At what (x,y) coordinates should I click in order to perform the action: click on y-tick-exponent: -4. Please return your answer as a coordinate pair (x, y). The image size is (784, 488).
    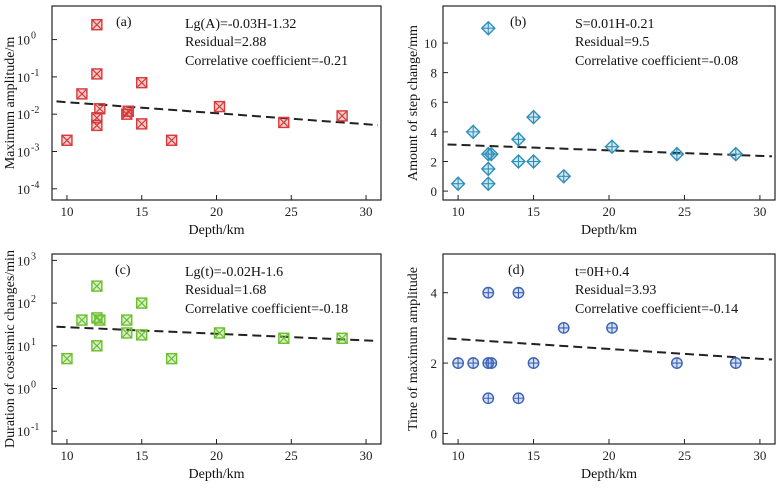
    Looking at the image, I should click on (35, 185).